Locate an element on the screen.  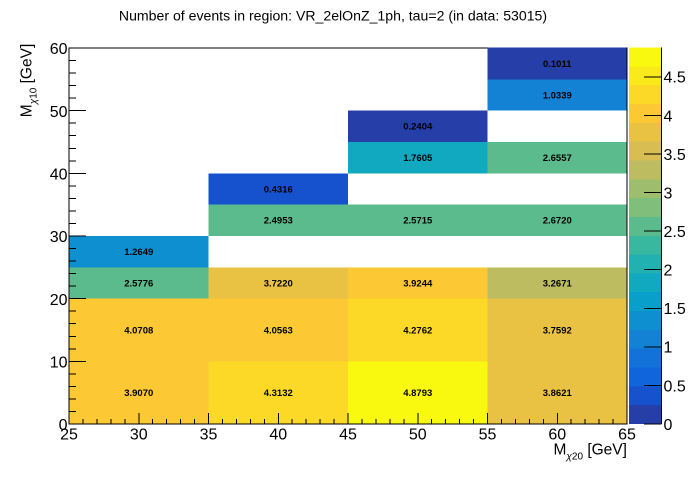
svg-text: 2.6720 is located at coordinates (557, 221).